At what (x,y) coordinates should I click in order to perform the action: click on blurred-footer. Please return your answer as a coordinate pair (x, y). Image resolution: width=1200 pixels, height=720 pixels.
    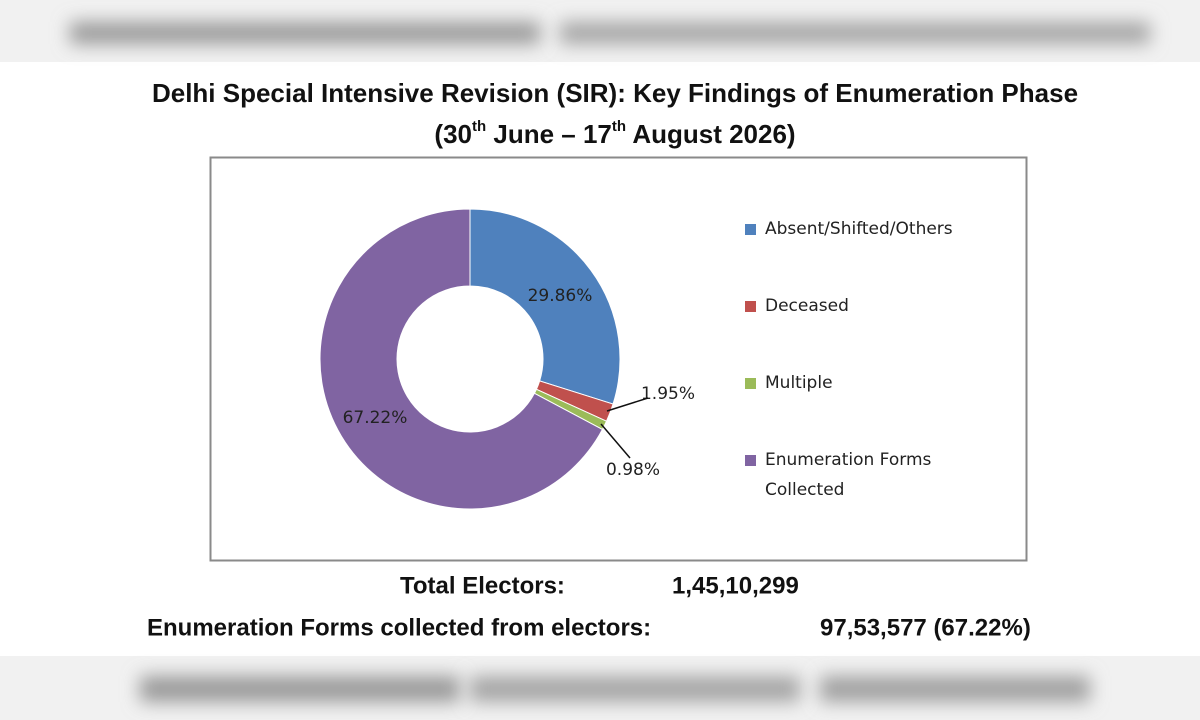
    Looking at the image, I should click on (600, 688).